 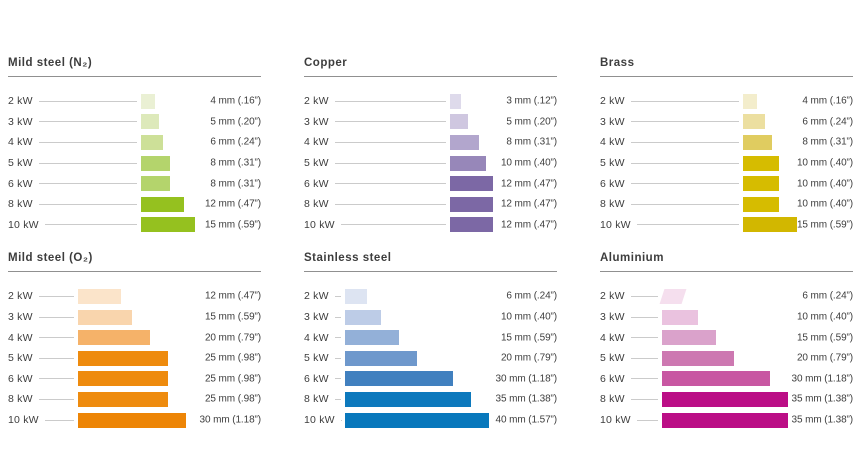 I want to click on chart-row: 6 kW 30 mm (1.18”), so click(x=430, y=379).